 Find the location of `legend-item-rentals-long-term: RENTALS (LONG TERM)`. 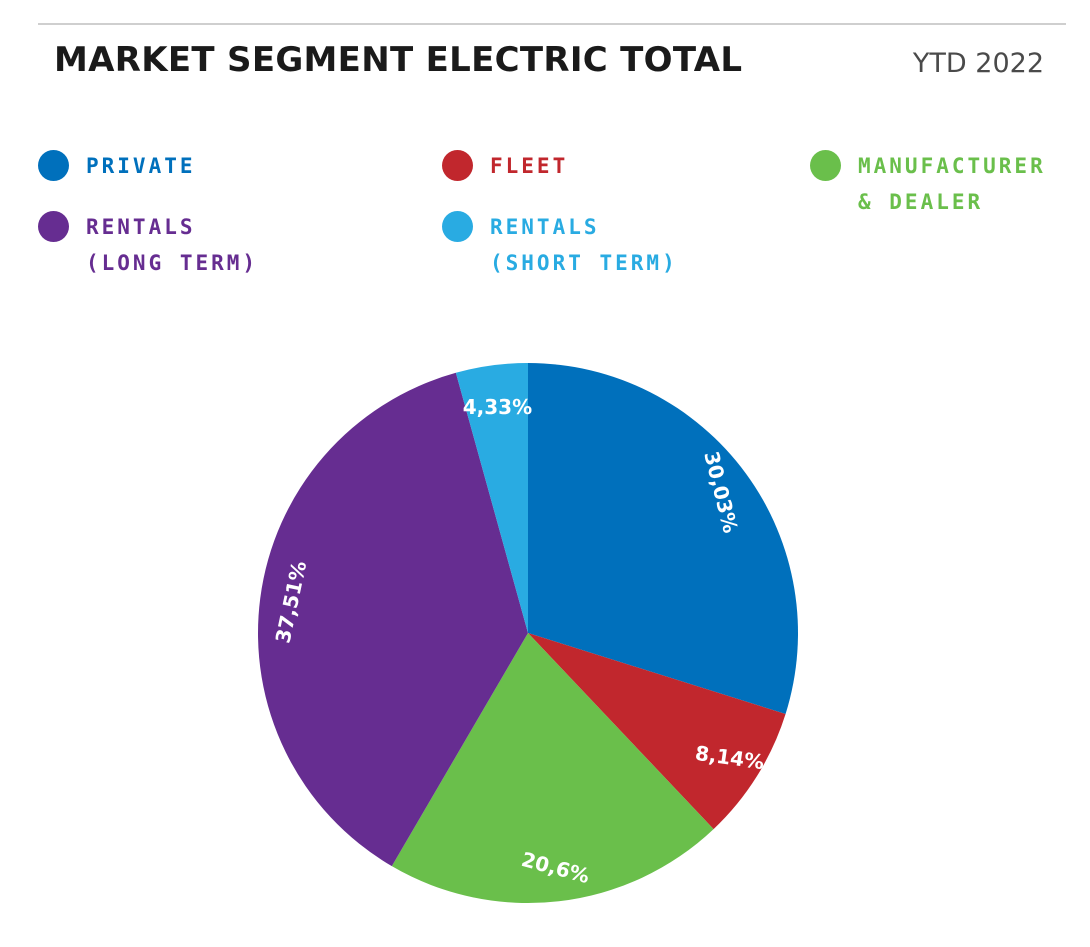

legend-item-rentals-long-term: RENTALS (LONG TERM) is located at coordinates (148, 246).